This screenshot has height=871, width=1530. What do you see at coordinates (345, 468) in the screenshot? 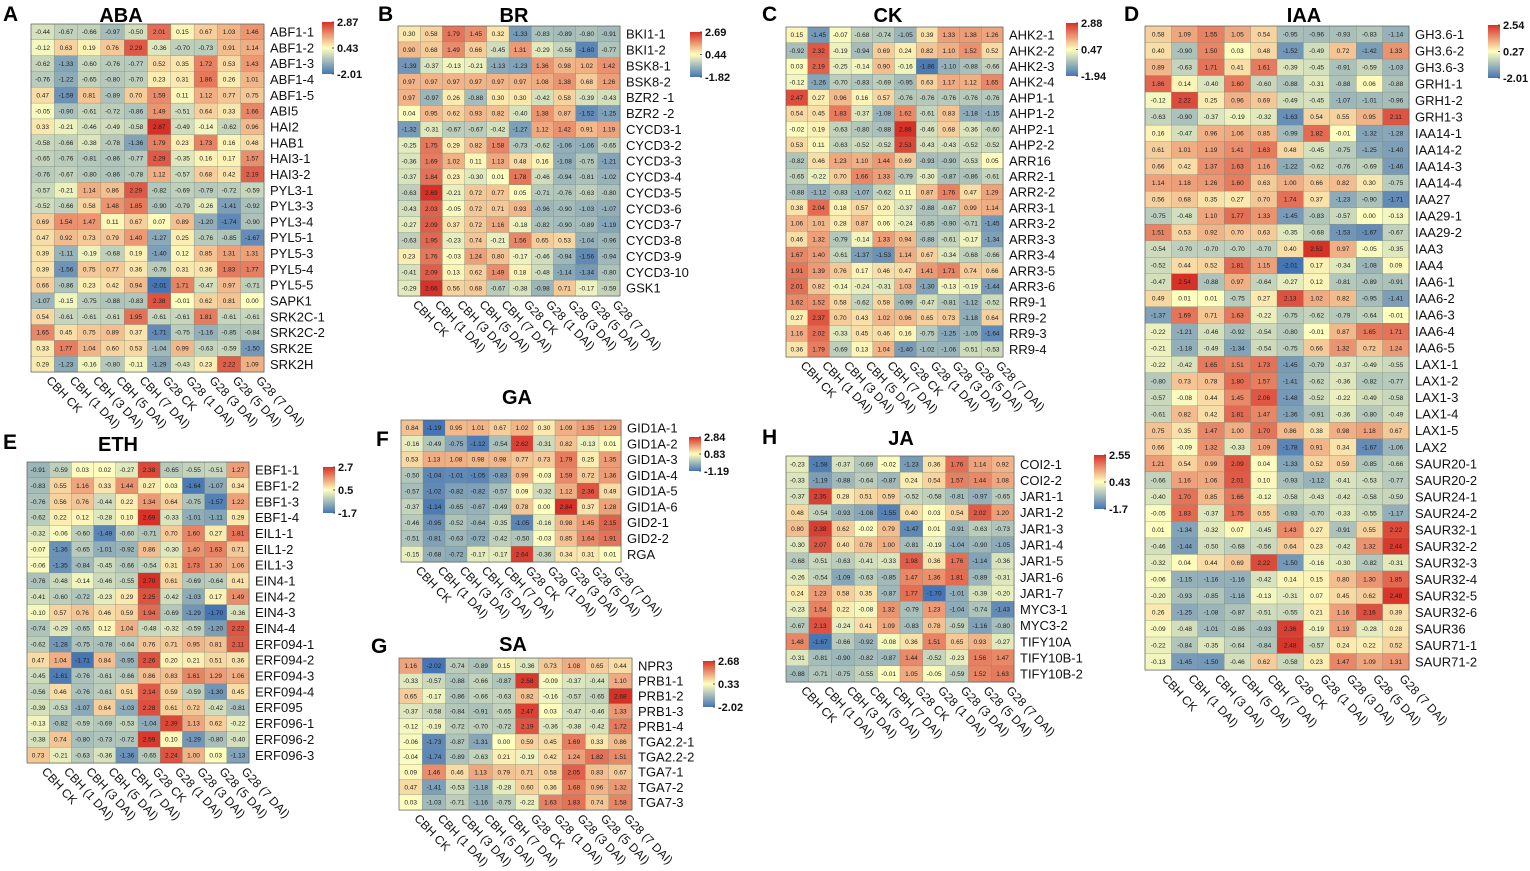
I see `legend-max-label: 2.7` at bounding box center [345, 468].